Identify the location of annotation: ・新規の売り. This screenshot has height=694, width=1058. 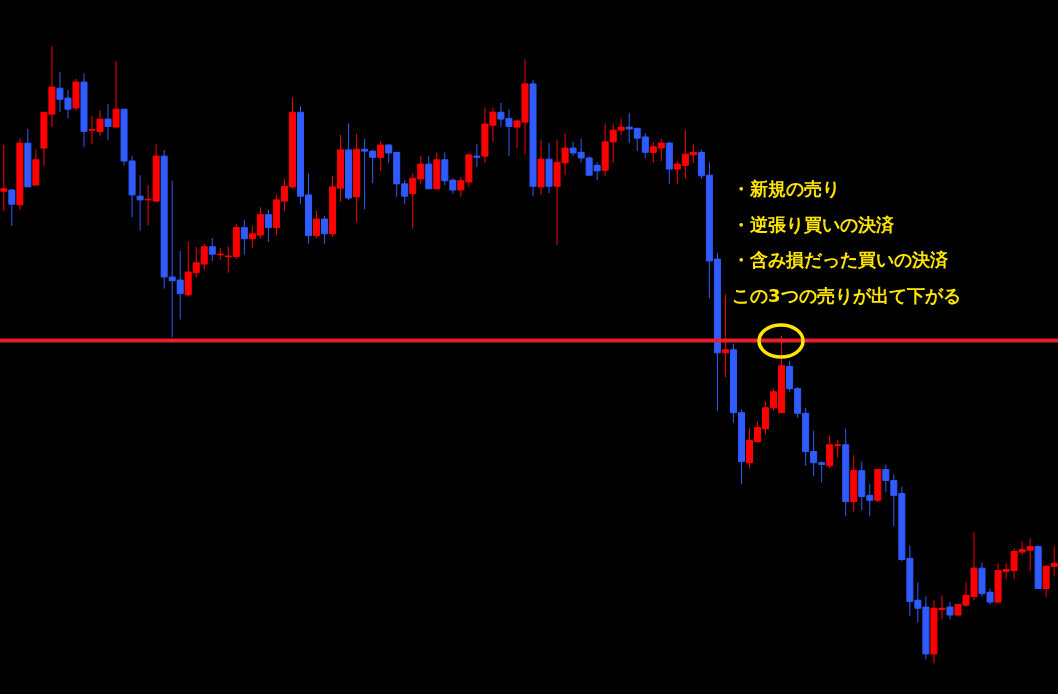
(786, 188).